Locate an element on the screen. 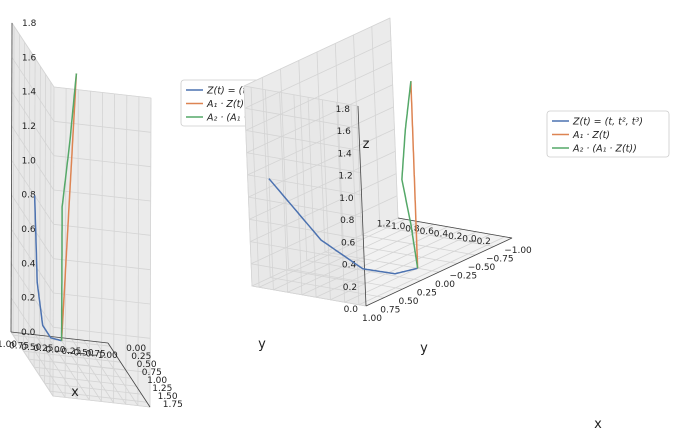  y-tick-label: 1.2 is located at coordinates (384, 224).